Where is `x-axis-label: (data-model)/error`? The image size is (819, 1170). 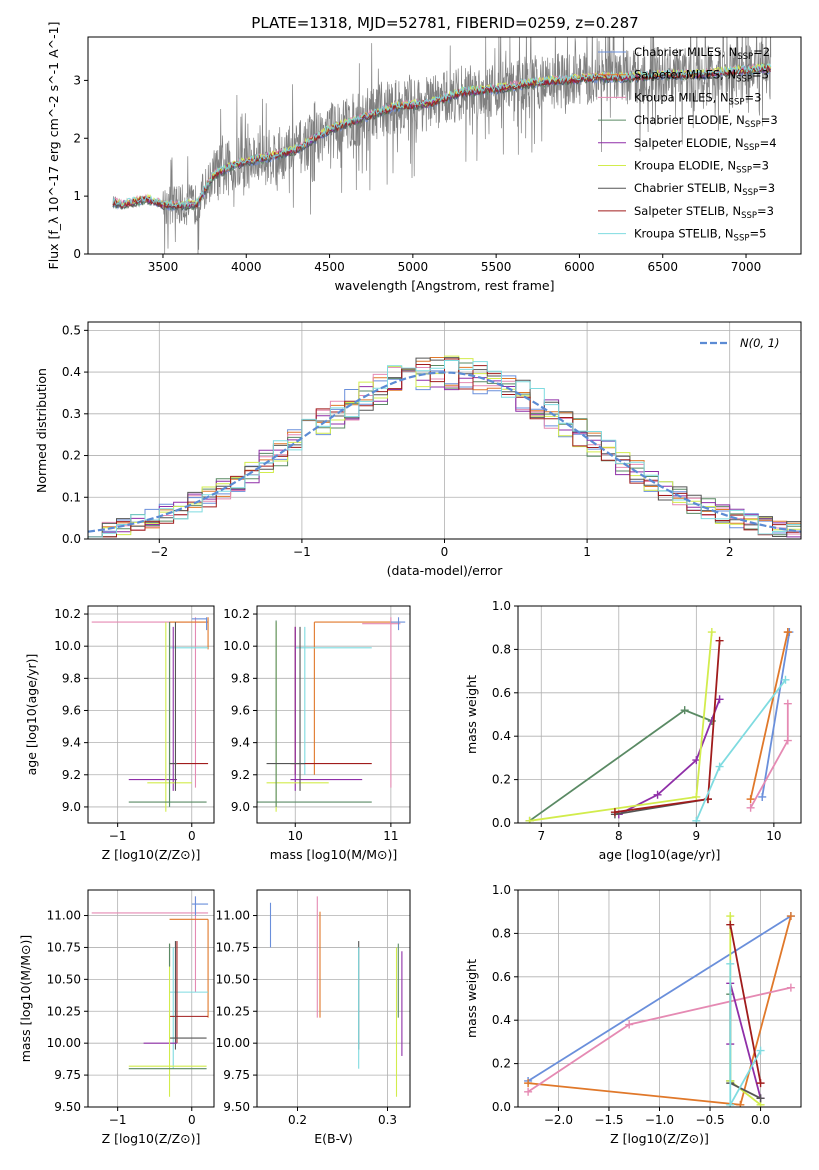
x-axis-label: (data-model)/error is located at coordinates (445, 570).